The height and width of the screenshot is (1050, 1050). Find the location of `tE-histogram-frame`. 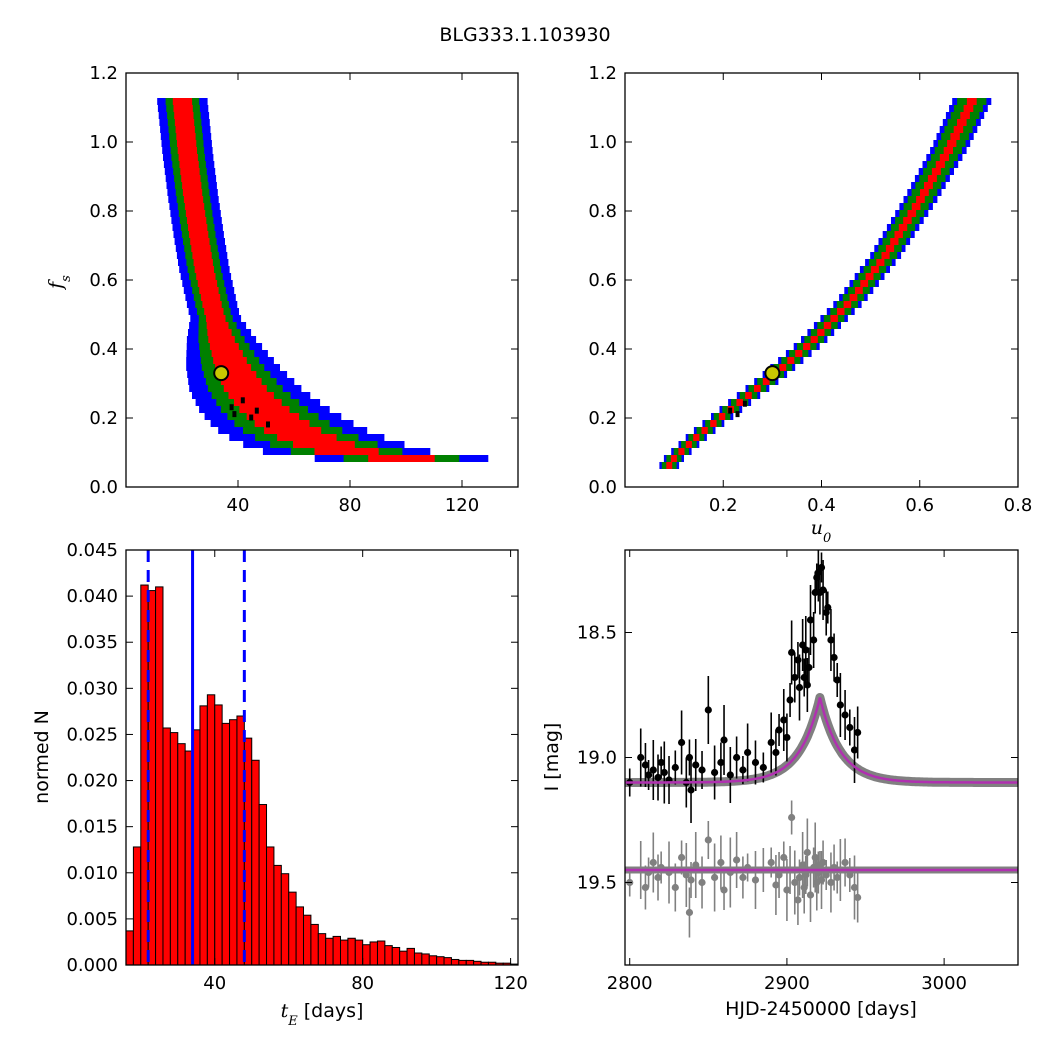

tE-histogram-frame is located at coordinates (322, 757).